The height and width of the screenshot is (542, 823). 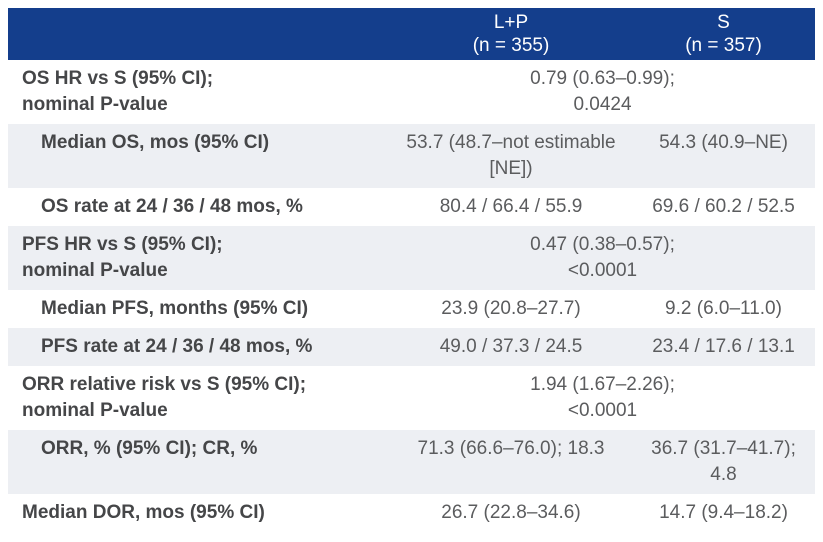 I want to click on row-value-lp: 49.0 / 37.3 / 24.5, so click(x=511, y=346).